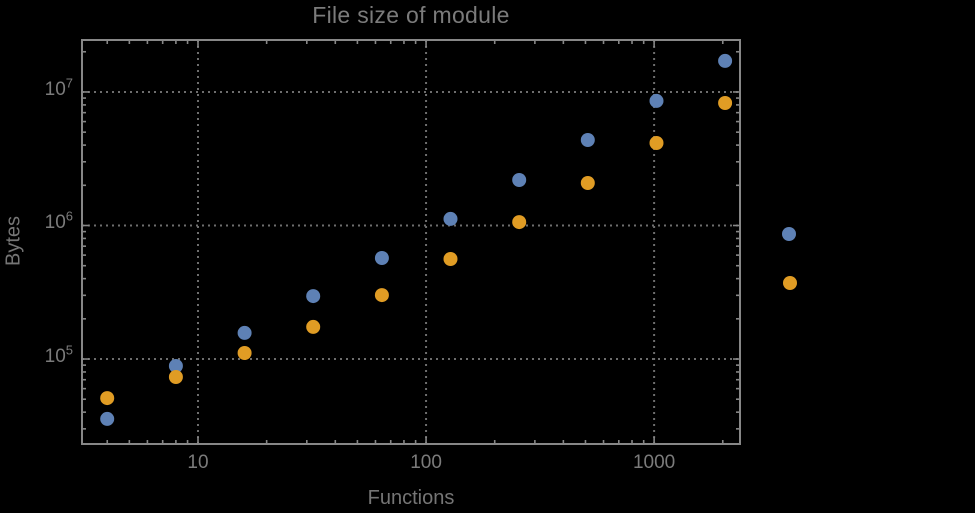 This screenshot has width=975, height=513. Describe the element at coordinates (58, 221) in the screenshot. I see `y-tick-label: 10⁶` at that location.